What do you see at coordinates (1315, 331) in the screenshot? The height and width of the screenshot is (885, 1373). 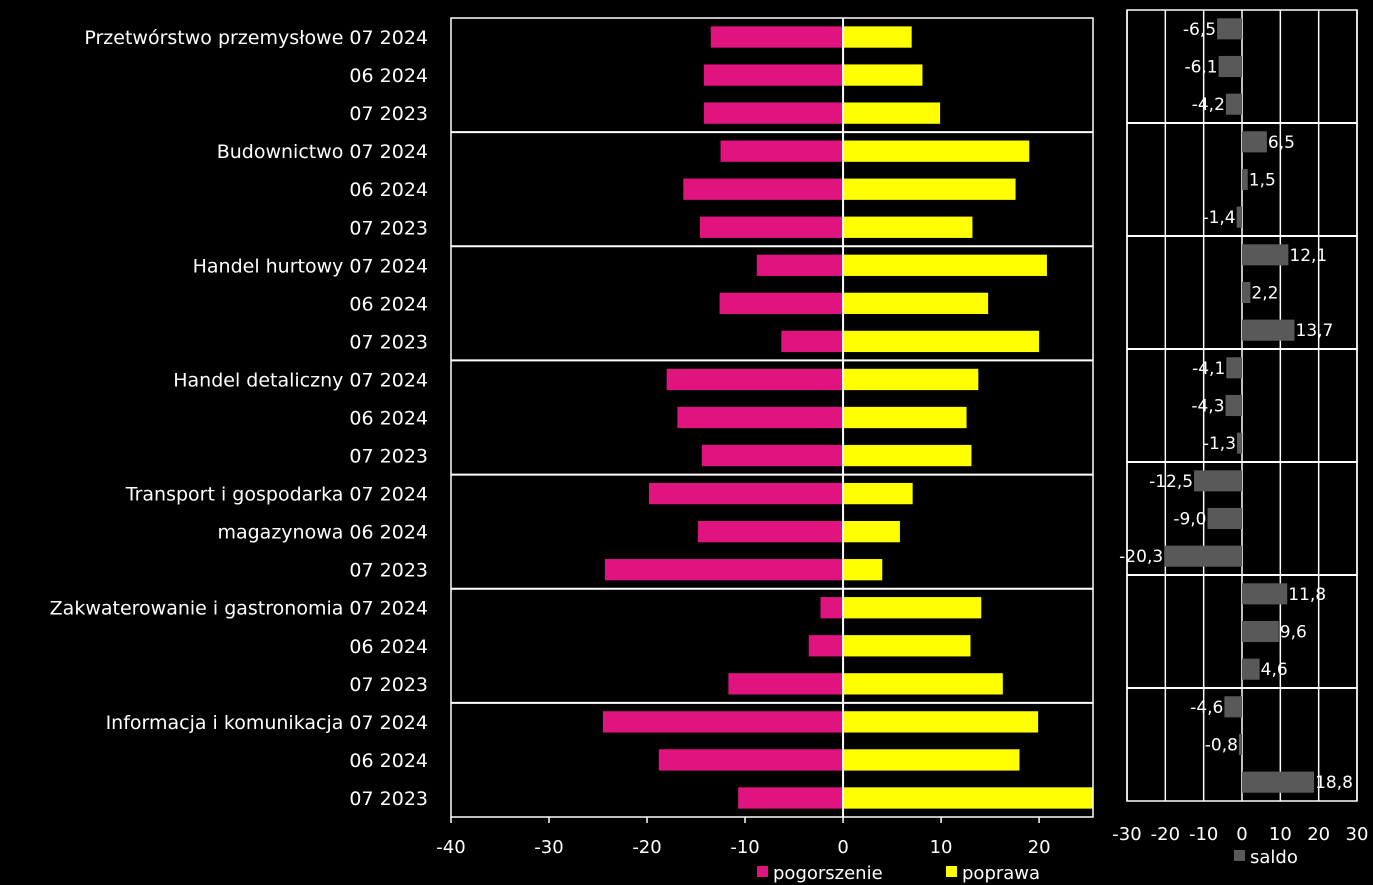 I see `data-label-saldo: 13,7` at bounding box center [1315, 331].